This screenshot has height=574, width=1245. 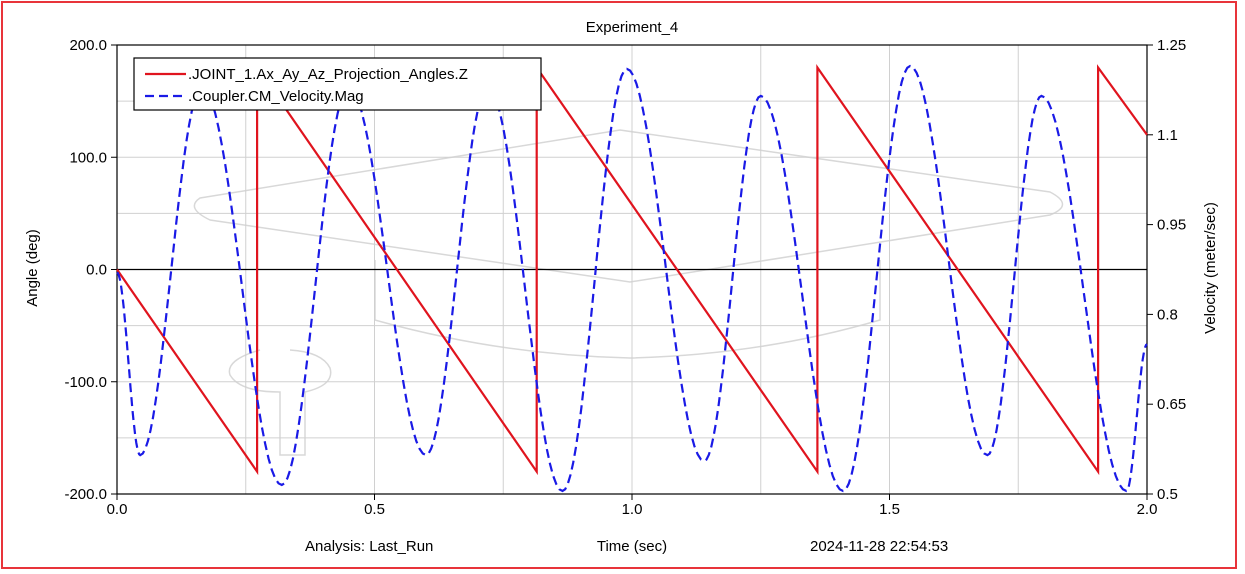 I want to click on legend-box, so click(x=337, y=84).